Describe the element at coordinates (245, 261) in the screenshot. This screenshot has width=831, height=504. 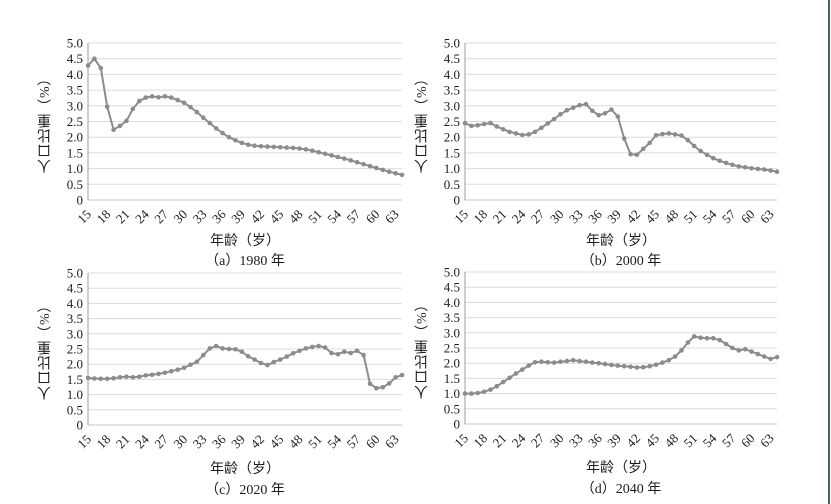
I see `panel-caption: （a）1980 年` at that location.